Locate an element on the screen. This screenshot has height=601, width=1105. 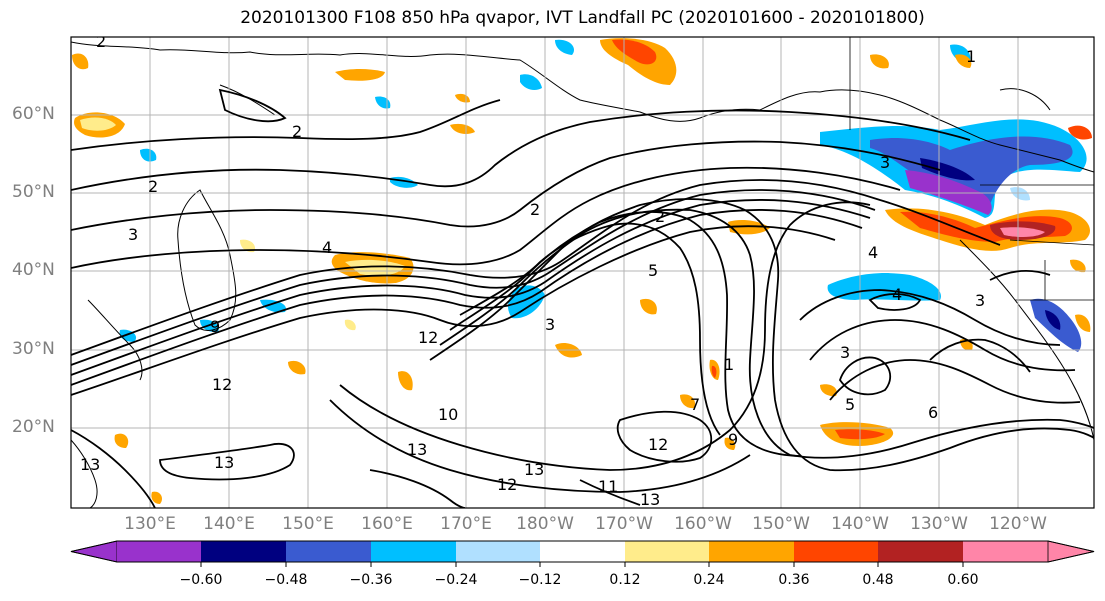
lat-label: 20°N is located at coordinates (33, 427).